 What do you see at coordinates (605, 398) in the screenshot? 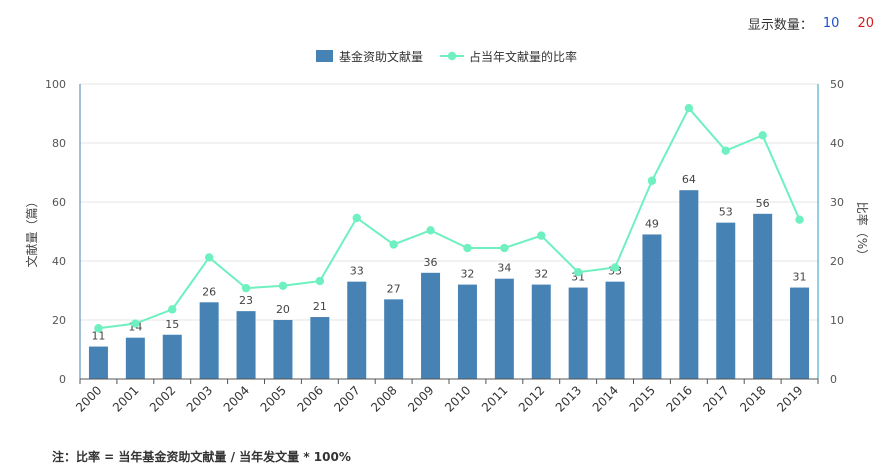
I see `x-tick-label: 2014` at bounding box center [605, 398].